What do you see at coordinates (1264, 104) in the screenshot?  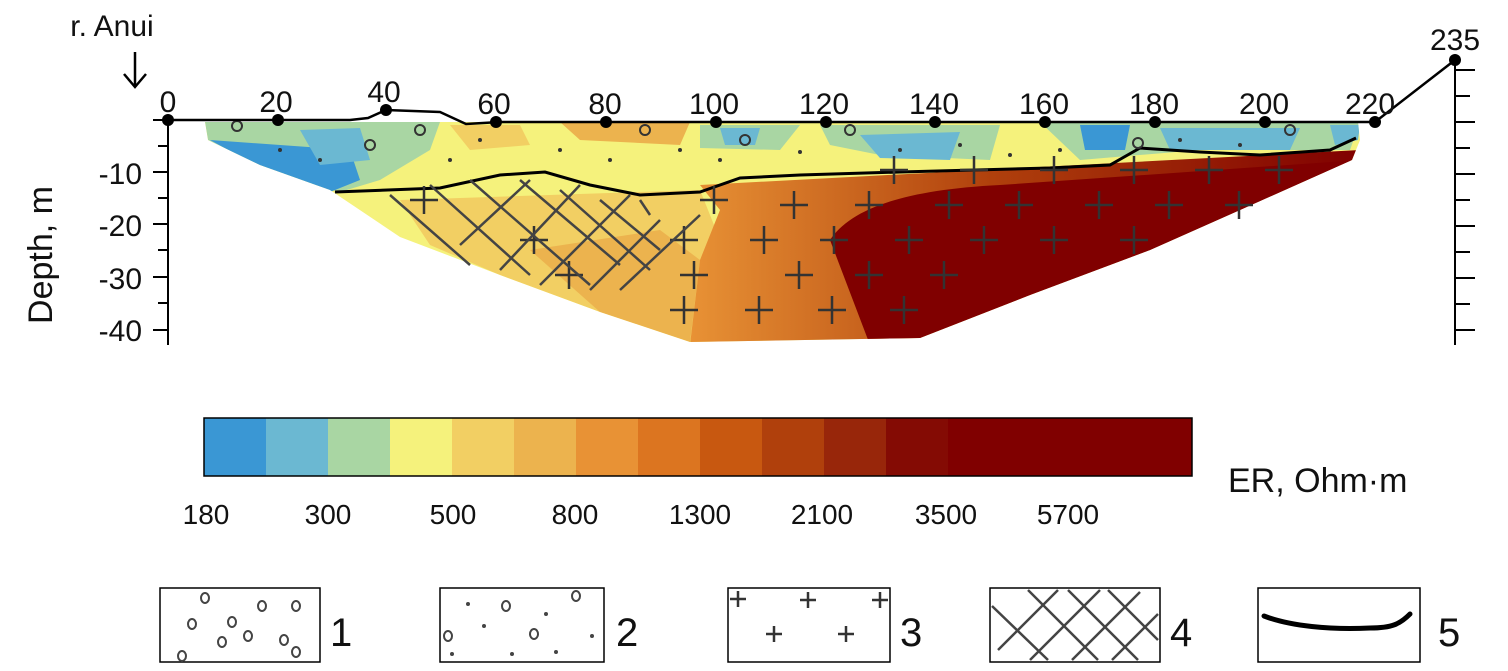 I see `x-tick-label: 200` at bounding box center [1264, 104].